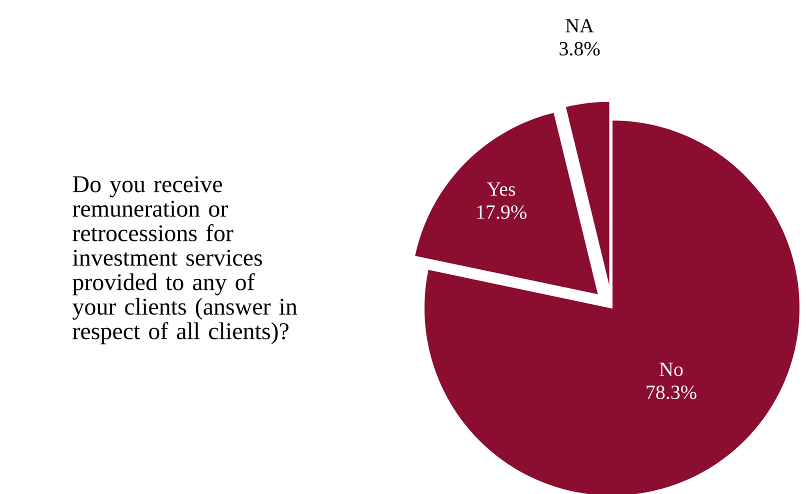 Image resolution: width=806 pixels, height=494 pixels. What do you see at coordinates (671, 369) in the screenshot?
I see `slice-label: No` at bounding box center [671, 369].